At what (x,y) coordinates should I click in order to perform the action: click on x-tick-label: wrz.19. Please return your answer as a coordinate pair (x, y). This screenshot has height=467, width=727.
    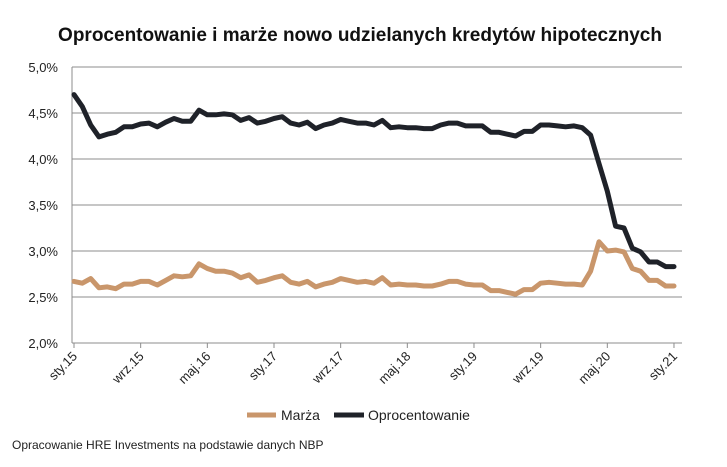
    Looking at the image, I should click on (527, 368).